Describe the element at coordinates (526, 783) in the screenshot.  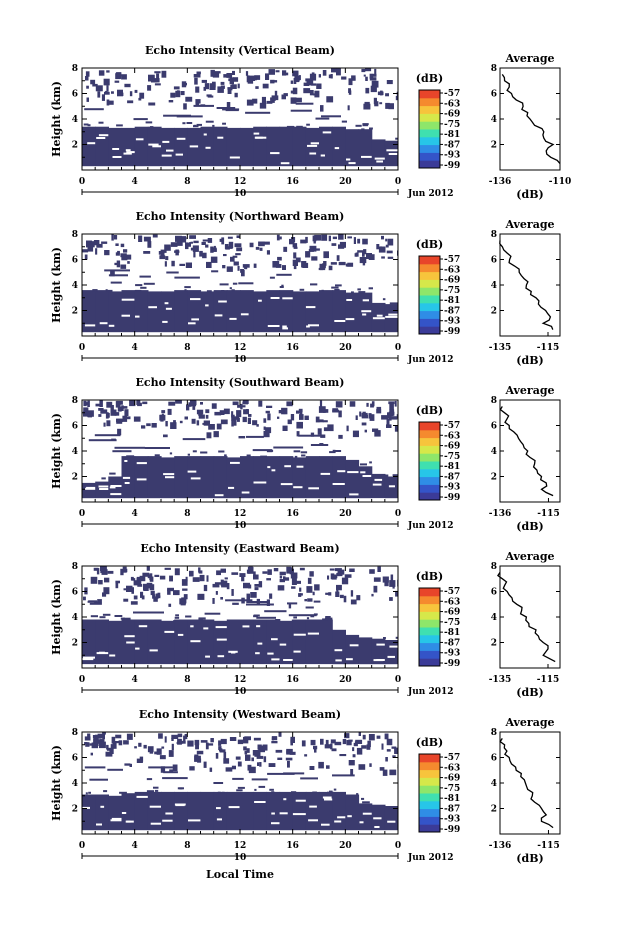
I see `profile-line` at that location.